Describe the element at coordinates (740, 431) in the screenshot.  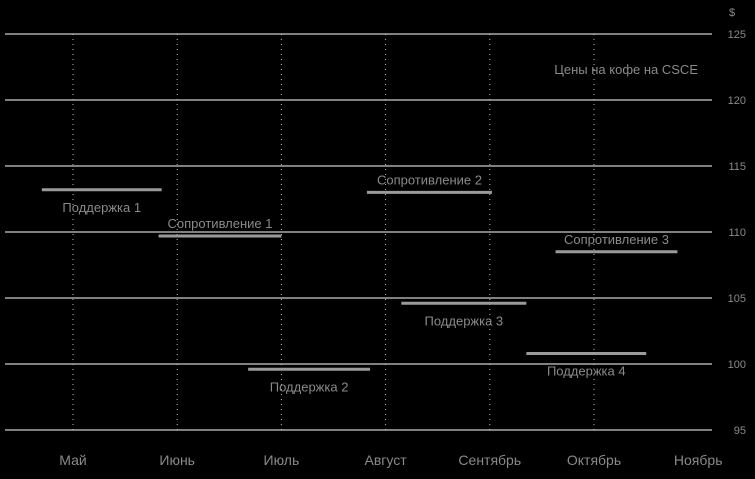
I see `y-tick-label: 95` at that location.